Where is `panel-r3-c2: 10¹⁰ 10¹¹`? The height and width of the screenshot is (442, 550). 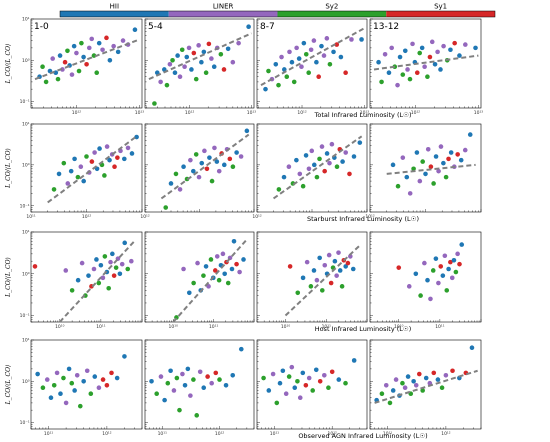 panel-r3-c2: 10¹⁰ 10¹¹ is located at coordinates (199, 280).